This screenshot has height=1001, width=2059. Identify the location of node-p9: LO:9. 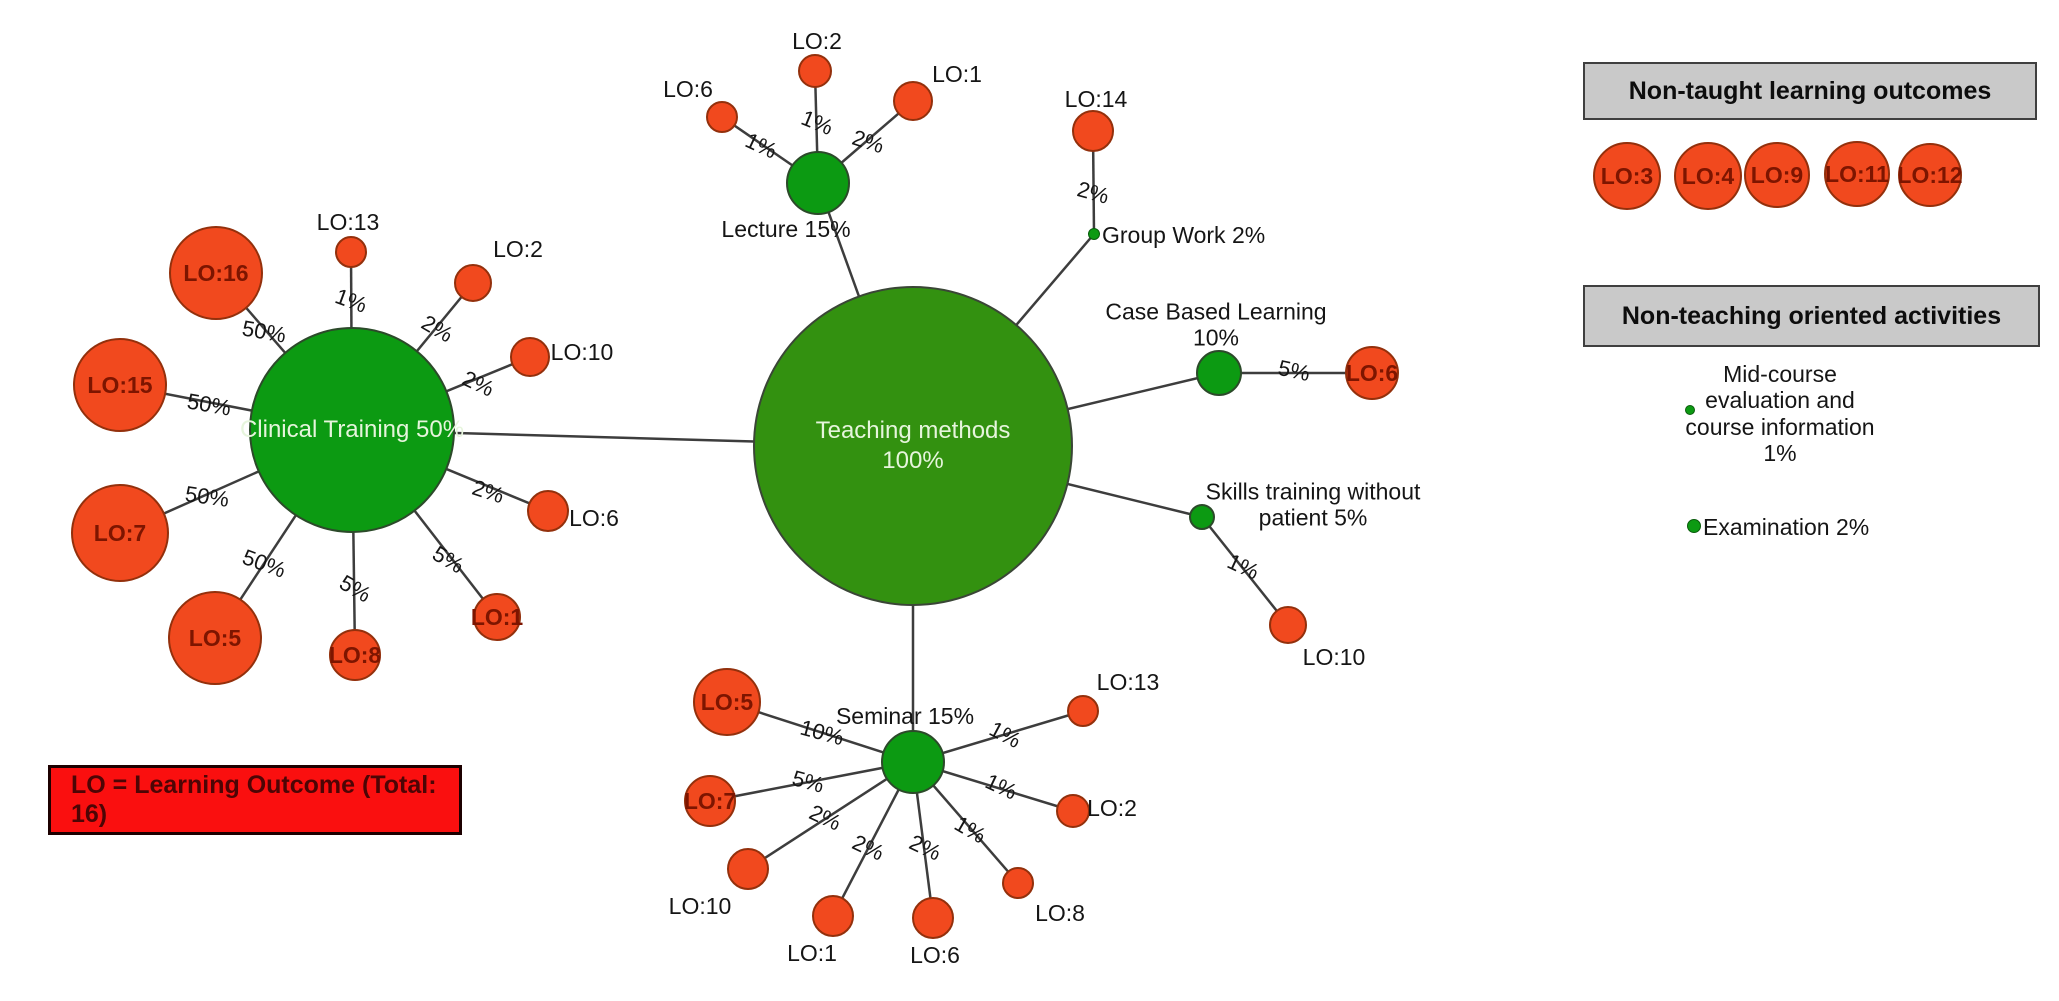
(1777, 175).